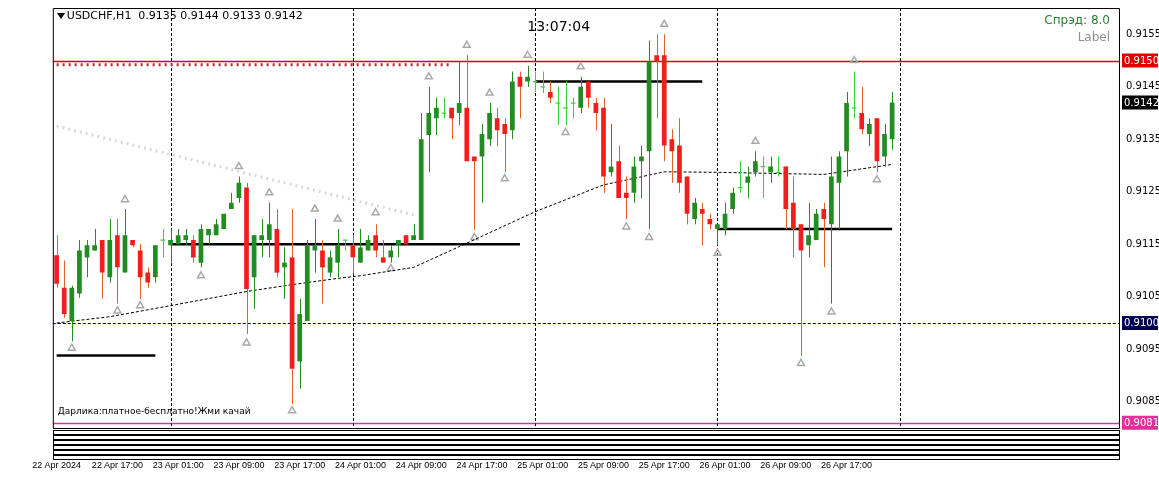 The width and height of the screenshot is (1159, 480). I want to click on x-tick-label: 24 Apr 09:00, so click(421, 464).